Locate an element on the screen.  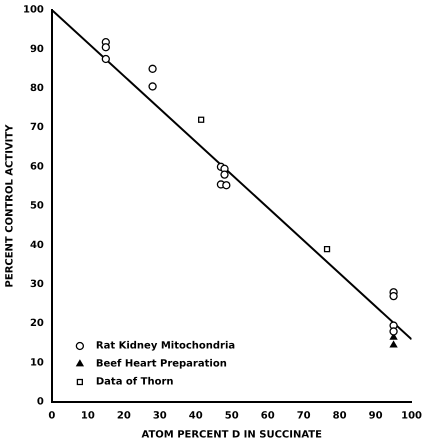
legend-label: Beef Heart Preparation is located at coordinates (161, 364).